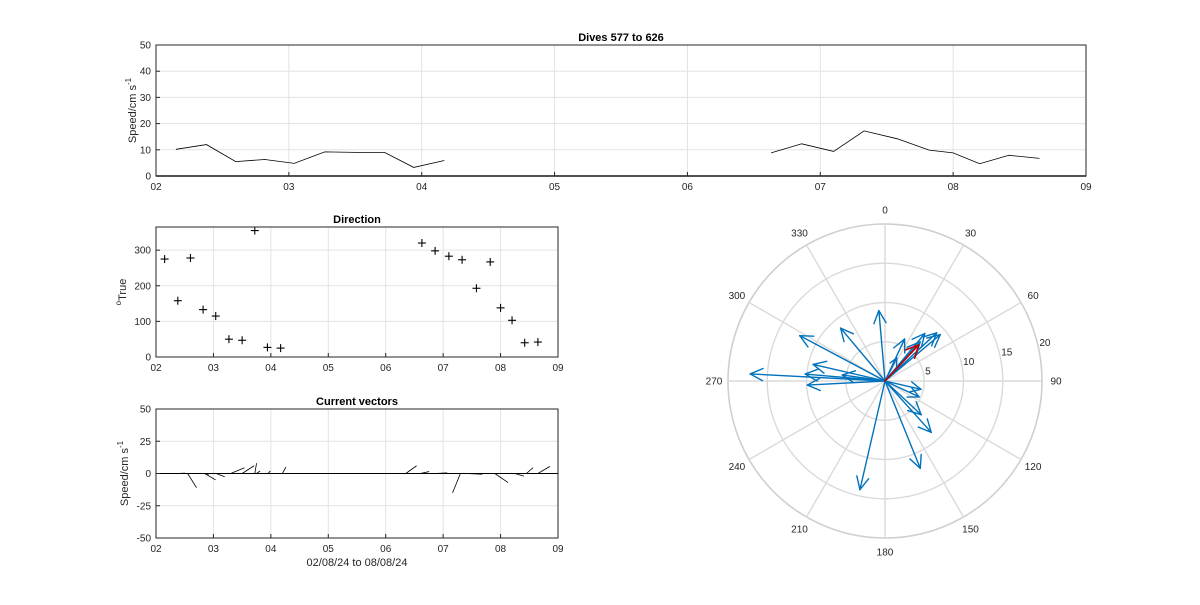 This screenshot has width=1200, height=605. I want to click on vectors-x-ticks: 02 03 04 05 06 07 08 09, so click(357, 544).